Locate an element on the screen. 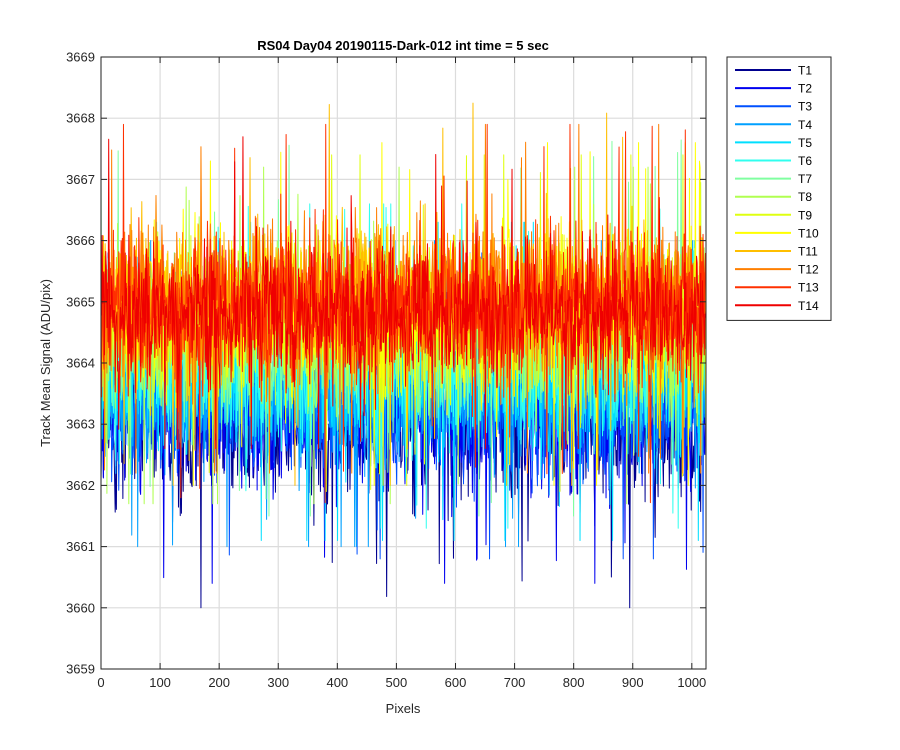 The image size is (900, 750). legend-label: T8 is located at coordinates (805, 197).